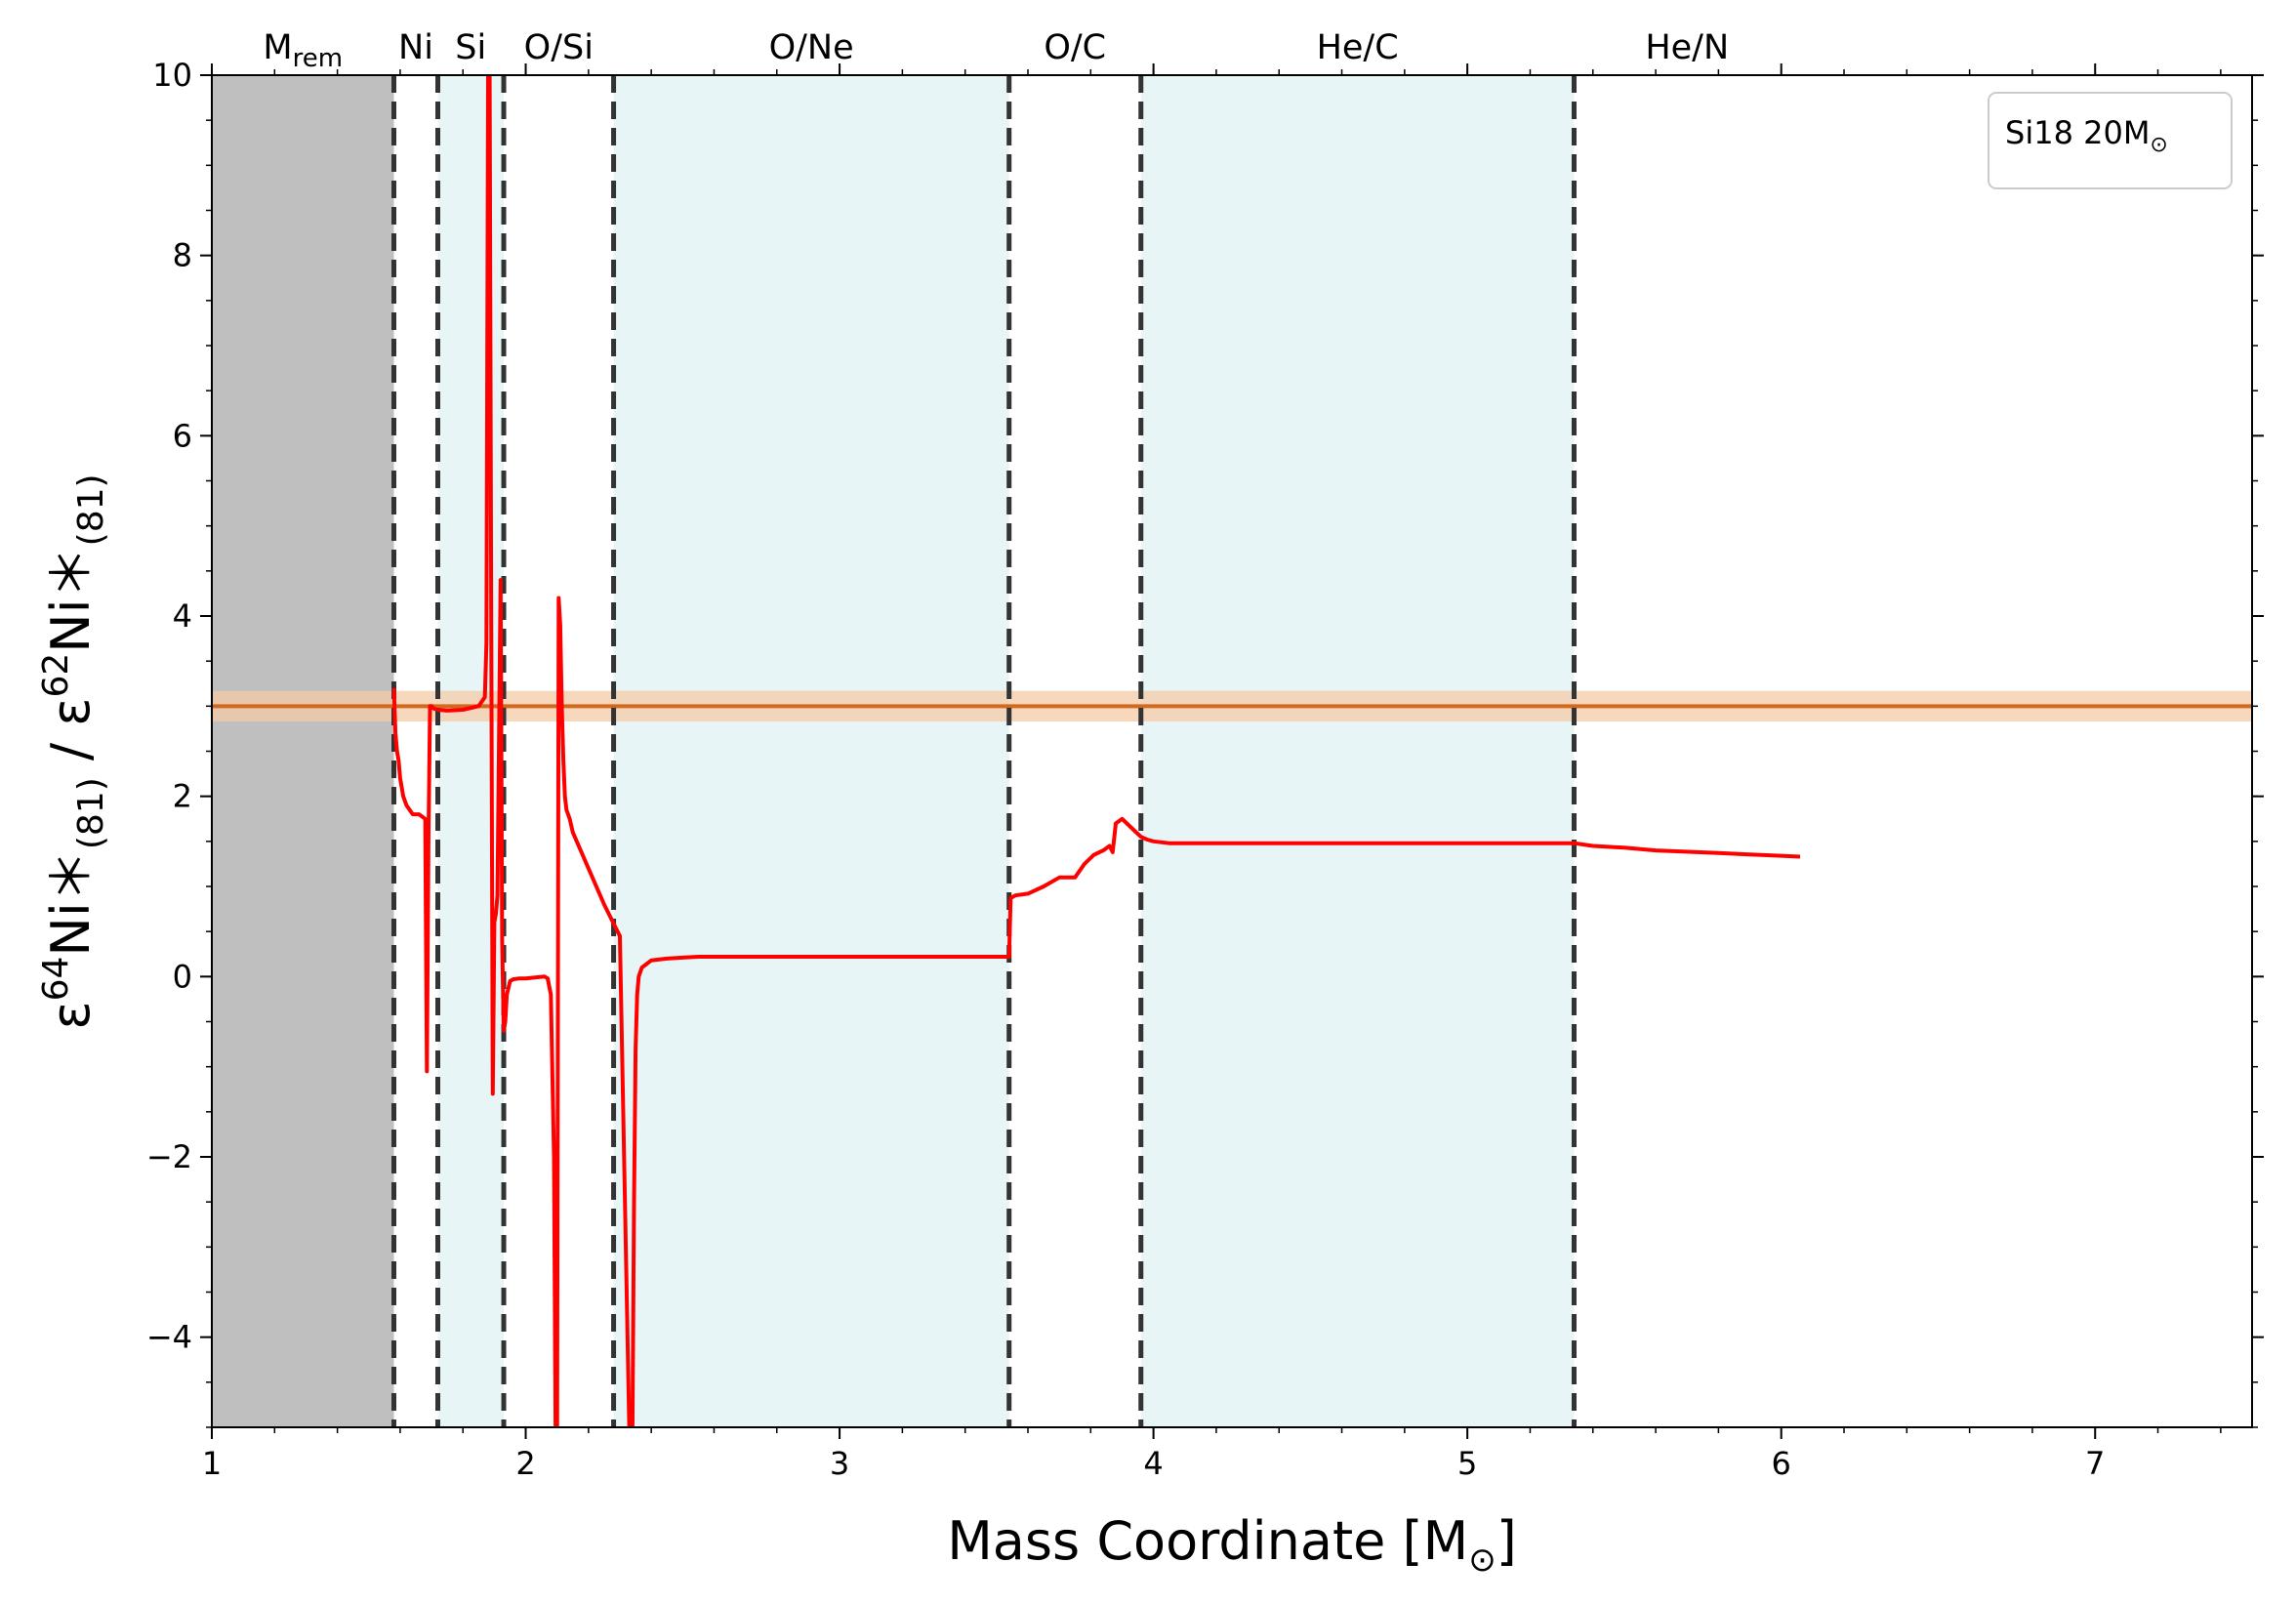  I want to click on y-tick-label: −4, so click(169, 1337).